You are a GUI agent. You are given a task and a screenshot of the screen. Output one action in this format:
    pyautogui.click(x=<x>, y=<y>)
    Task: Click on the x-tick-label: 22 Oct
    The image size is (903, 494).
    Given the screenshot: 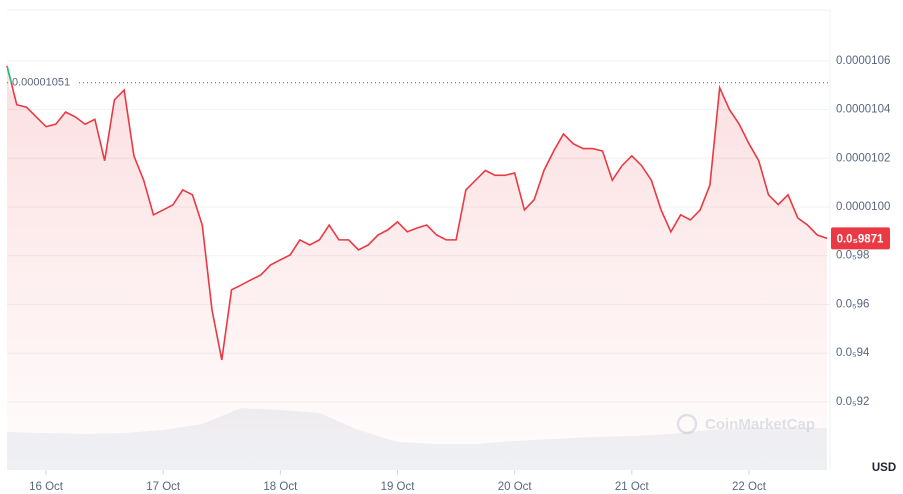 What is the action you would take?
    pyautogui.click(x=749, y=487)
    